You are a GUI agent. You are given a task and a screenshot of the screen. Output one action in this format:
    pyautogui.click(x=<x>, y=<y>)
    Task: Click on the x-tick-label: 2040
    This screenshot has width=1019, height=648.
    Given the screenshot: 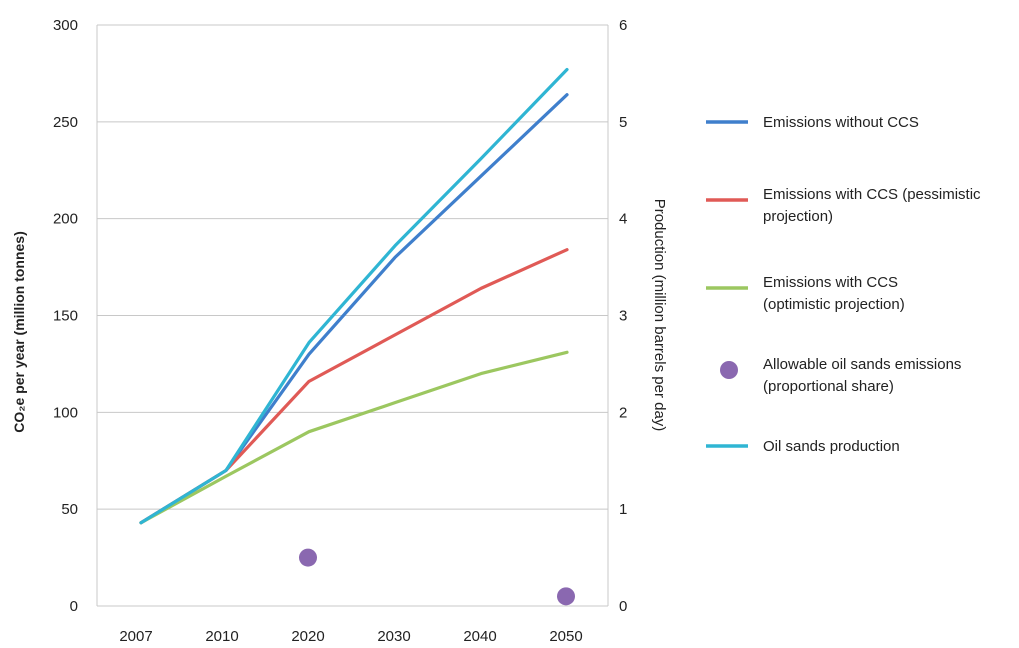 What is the action you would take?
    pyautogui.click(x=479, y=636)
    